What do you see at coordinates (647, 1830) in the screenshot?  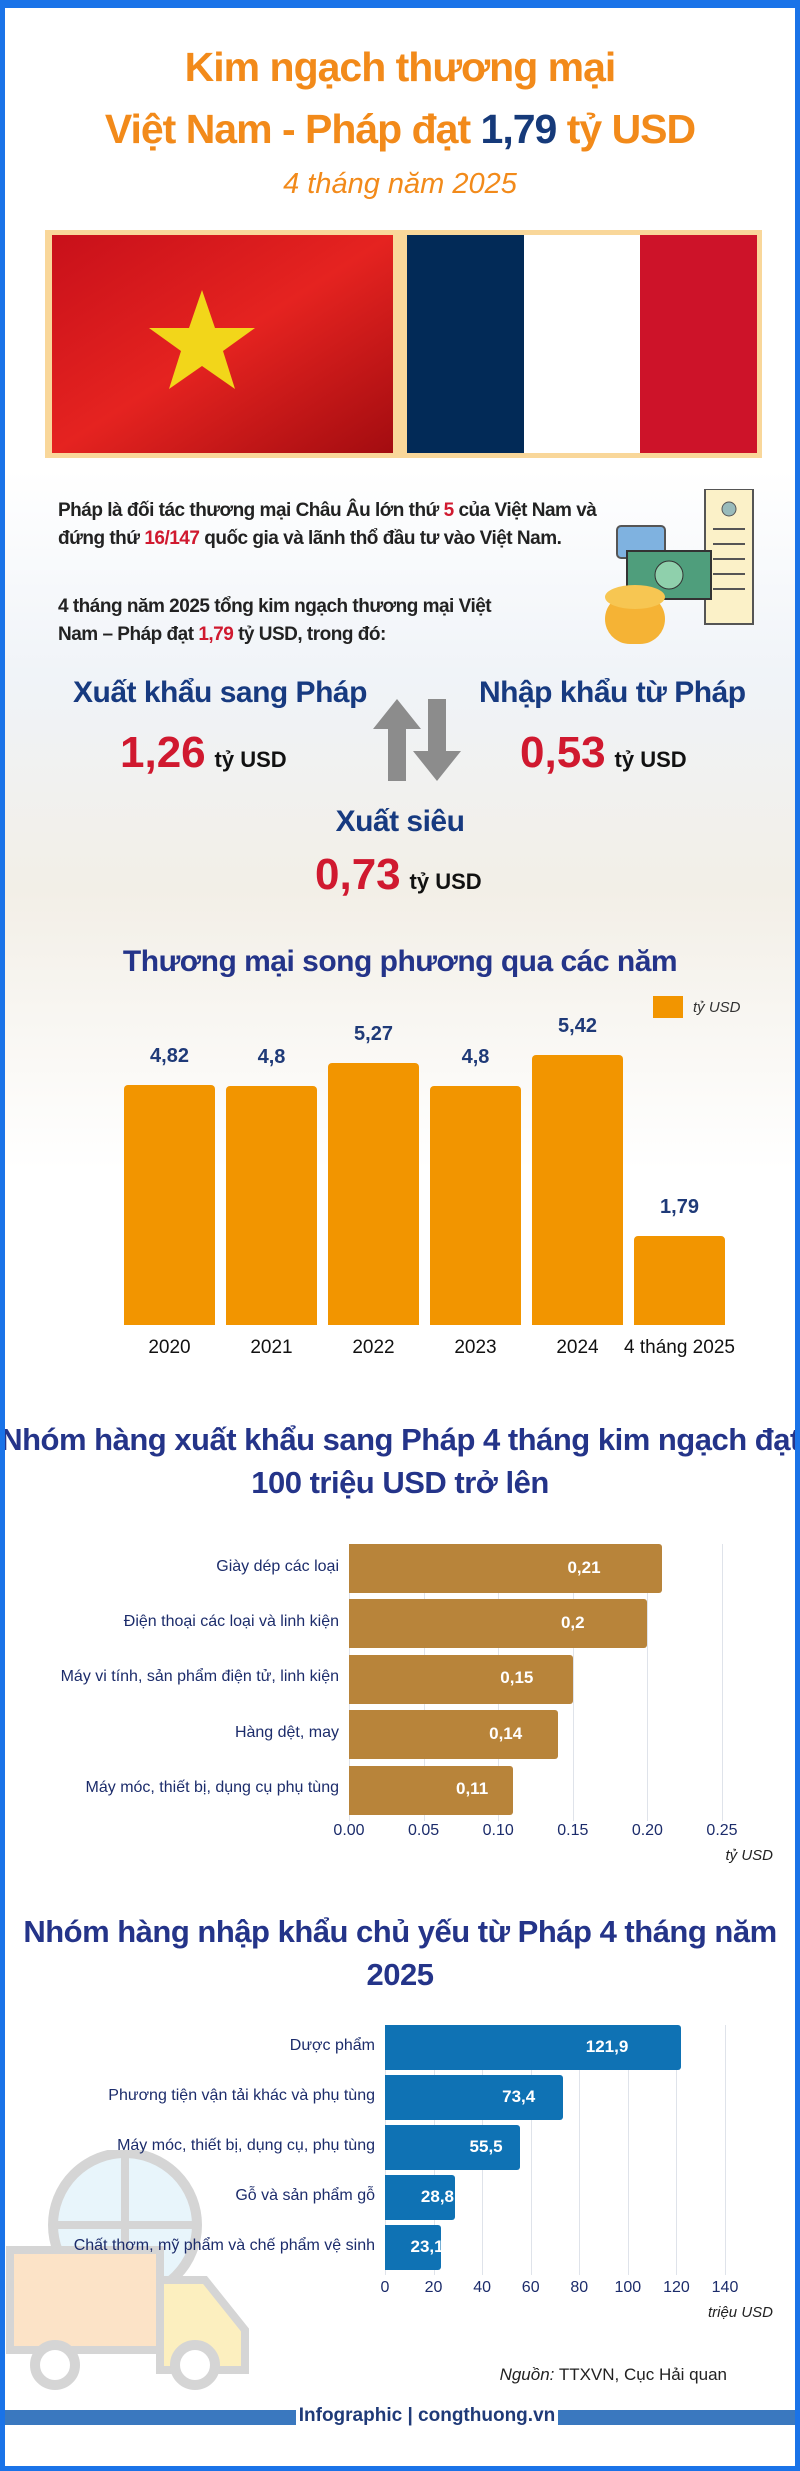 I see `x-tick-label: 0.20` at bounding box center [647, 1830].